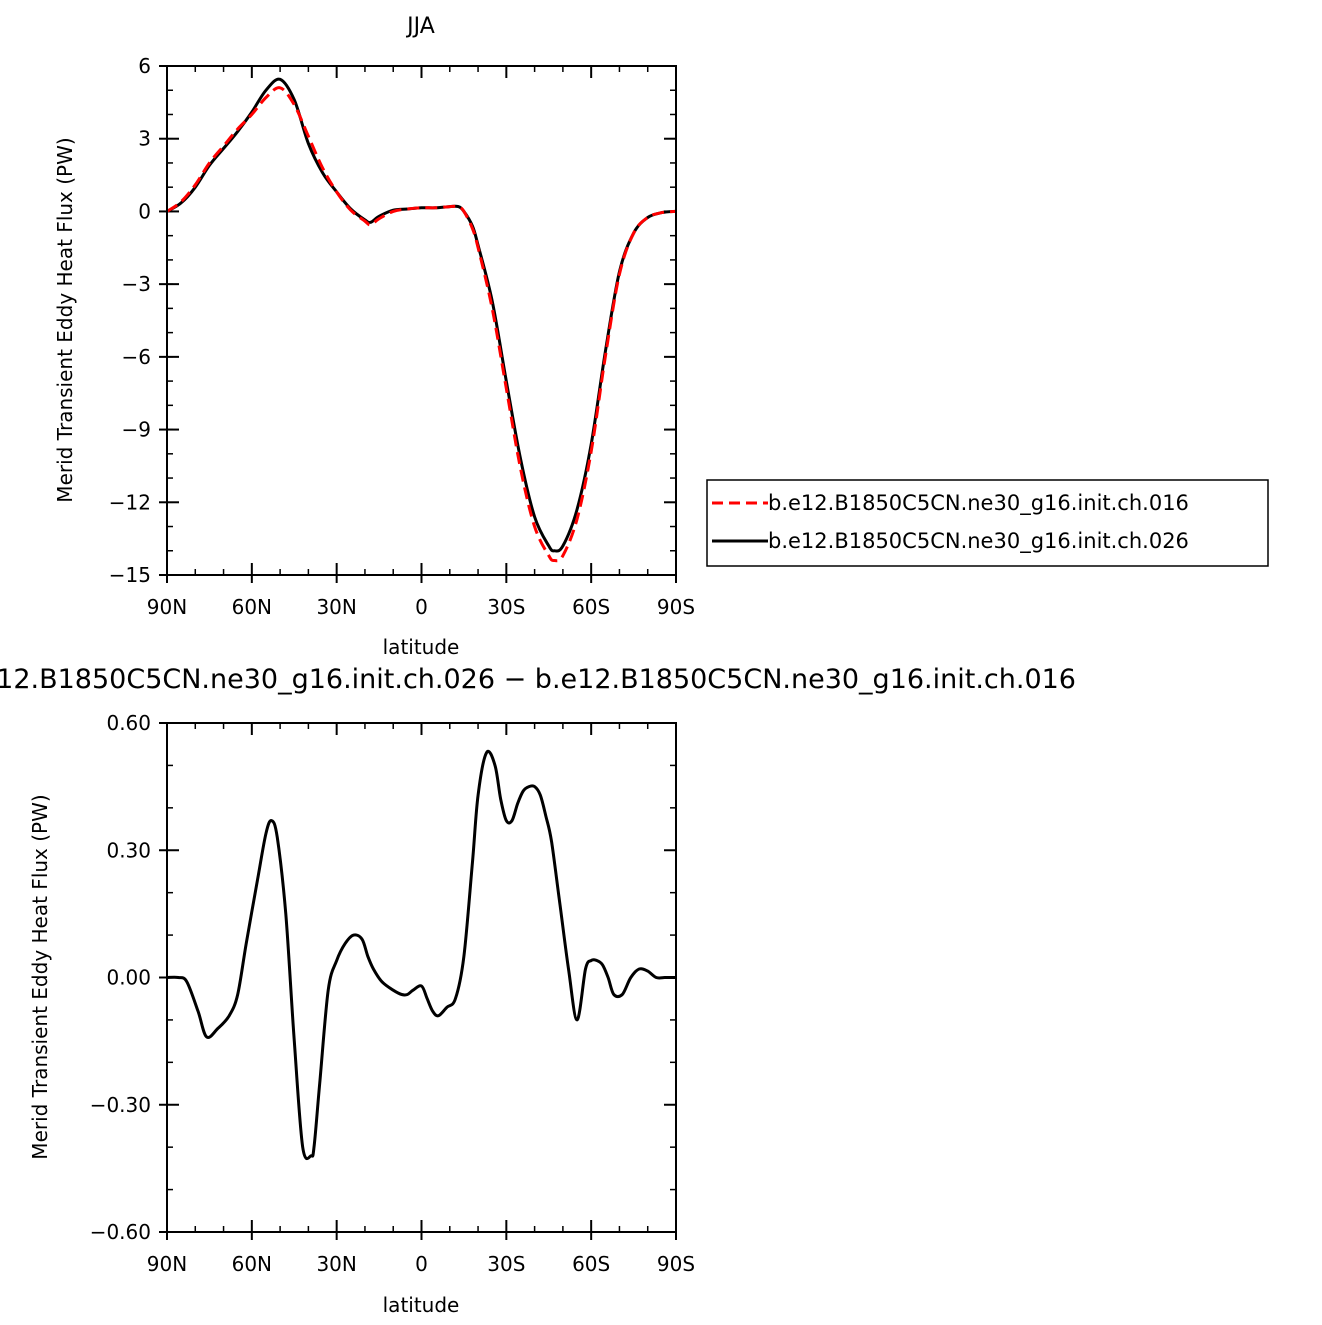 This screenshot has width=1322, height=1325. What do you see at coordinates (167, 1264) in the screenshot?
I see `bottom-xtick-label: 90N` at bounding box center [167, 1264].